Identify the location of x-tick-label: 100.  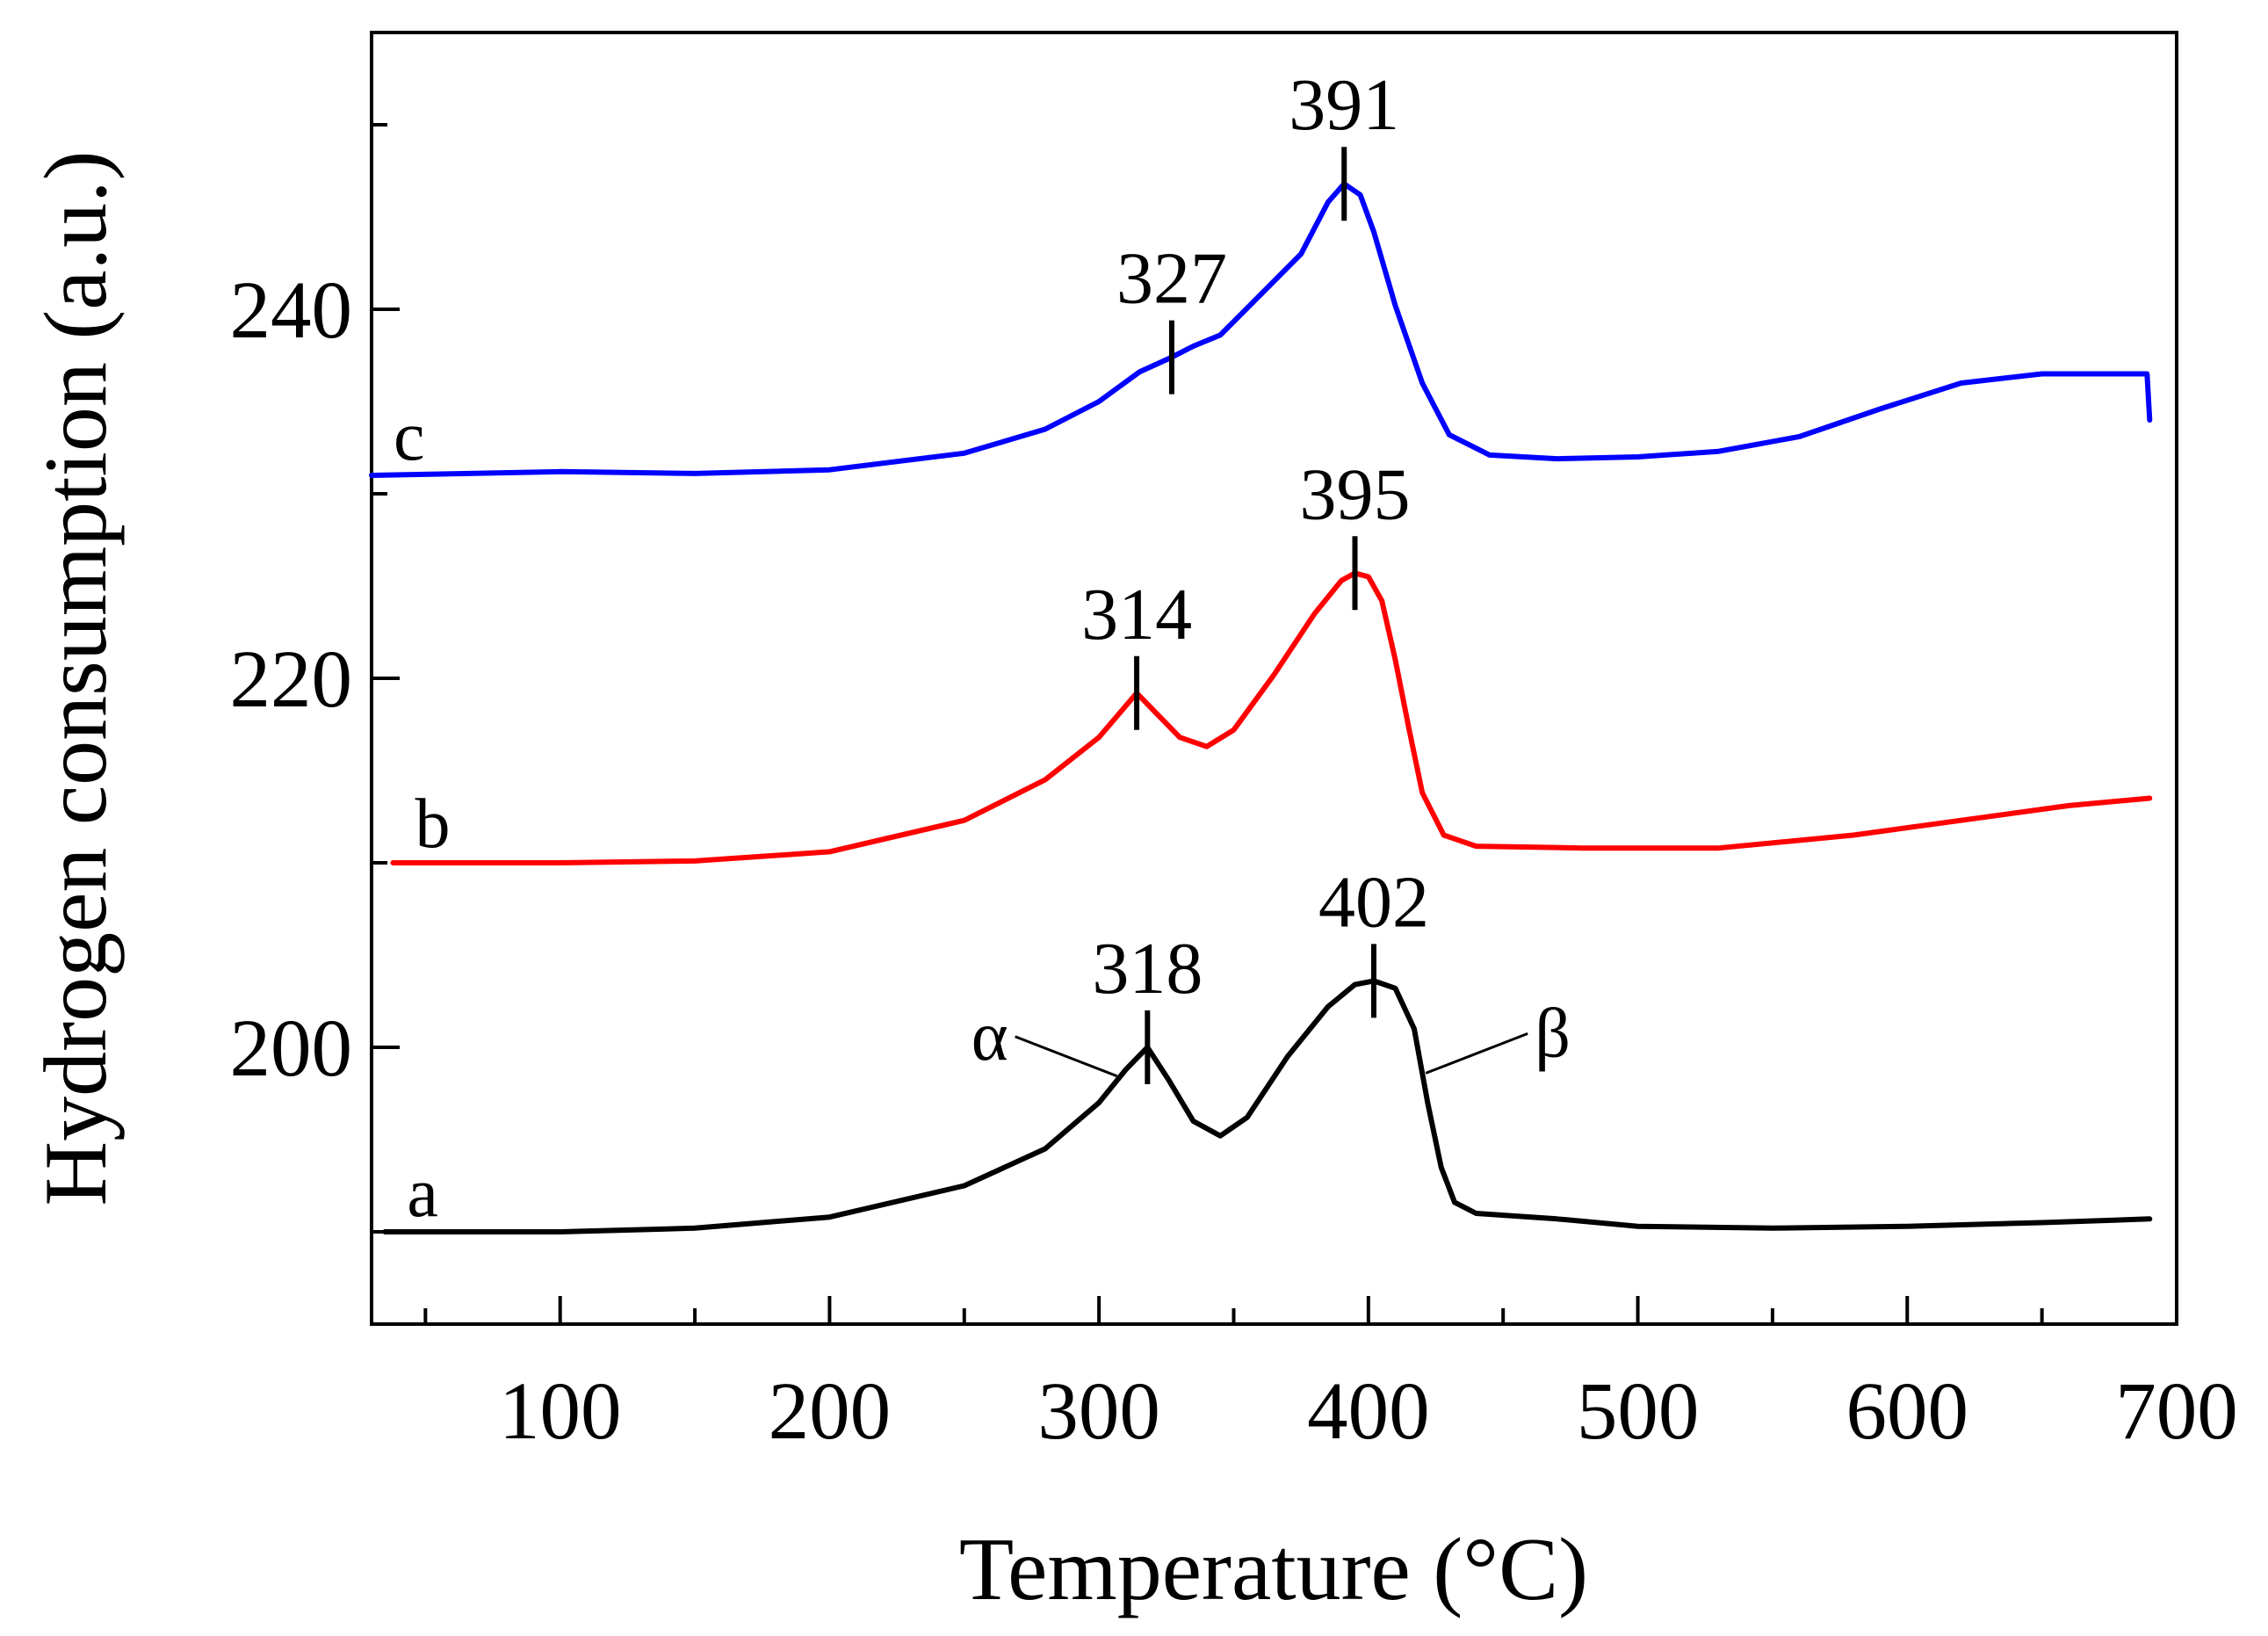
(561, 1412).